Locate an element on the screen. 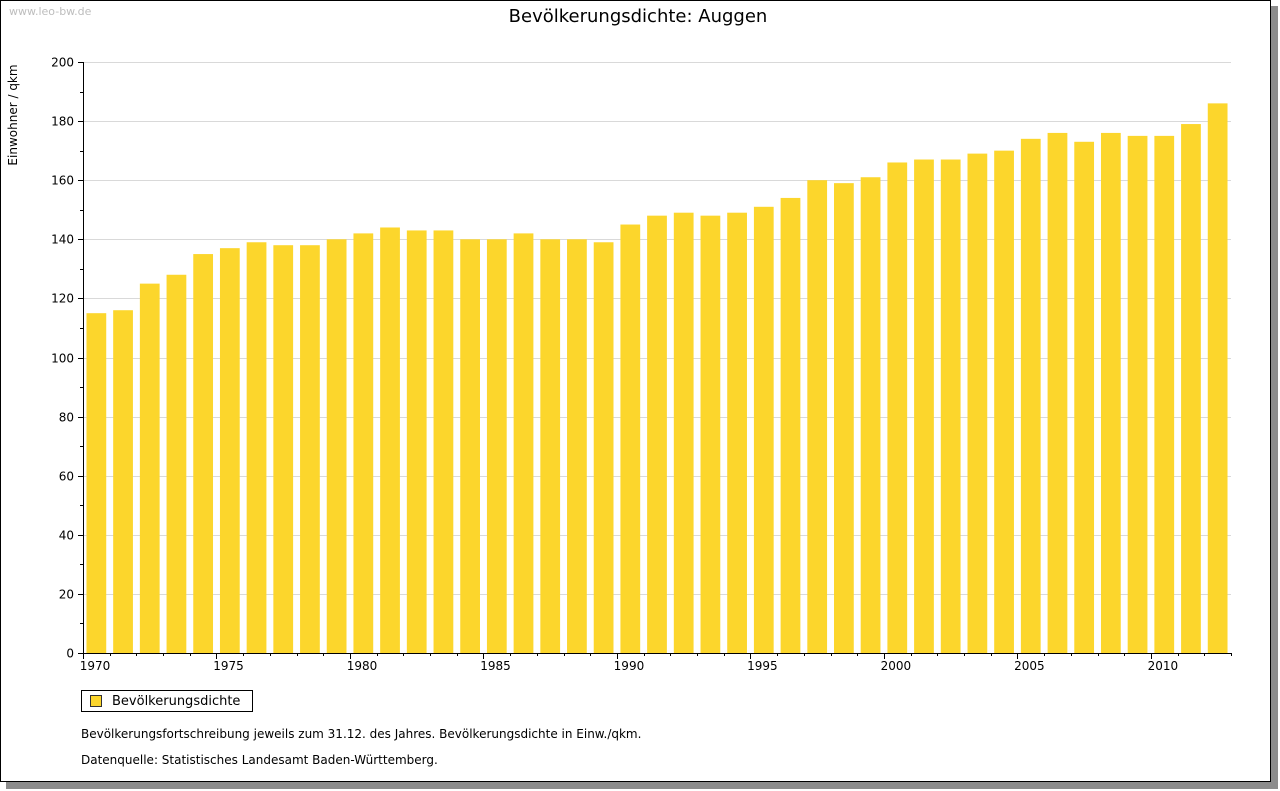 The height and width of the screenshot is (791, 1280). y-tick-label: 60 is located at coordinates (66, 477).